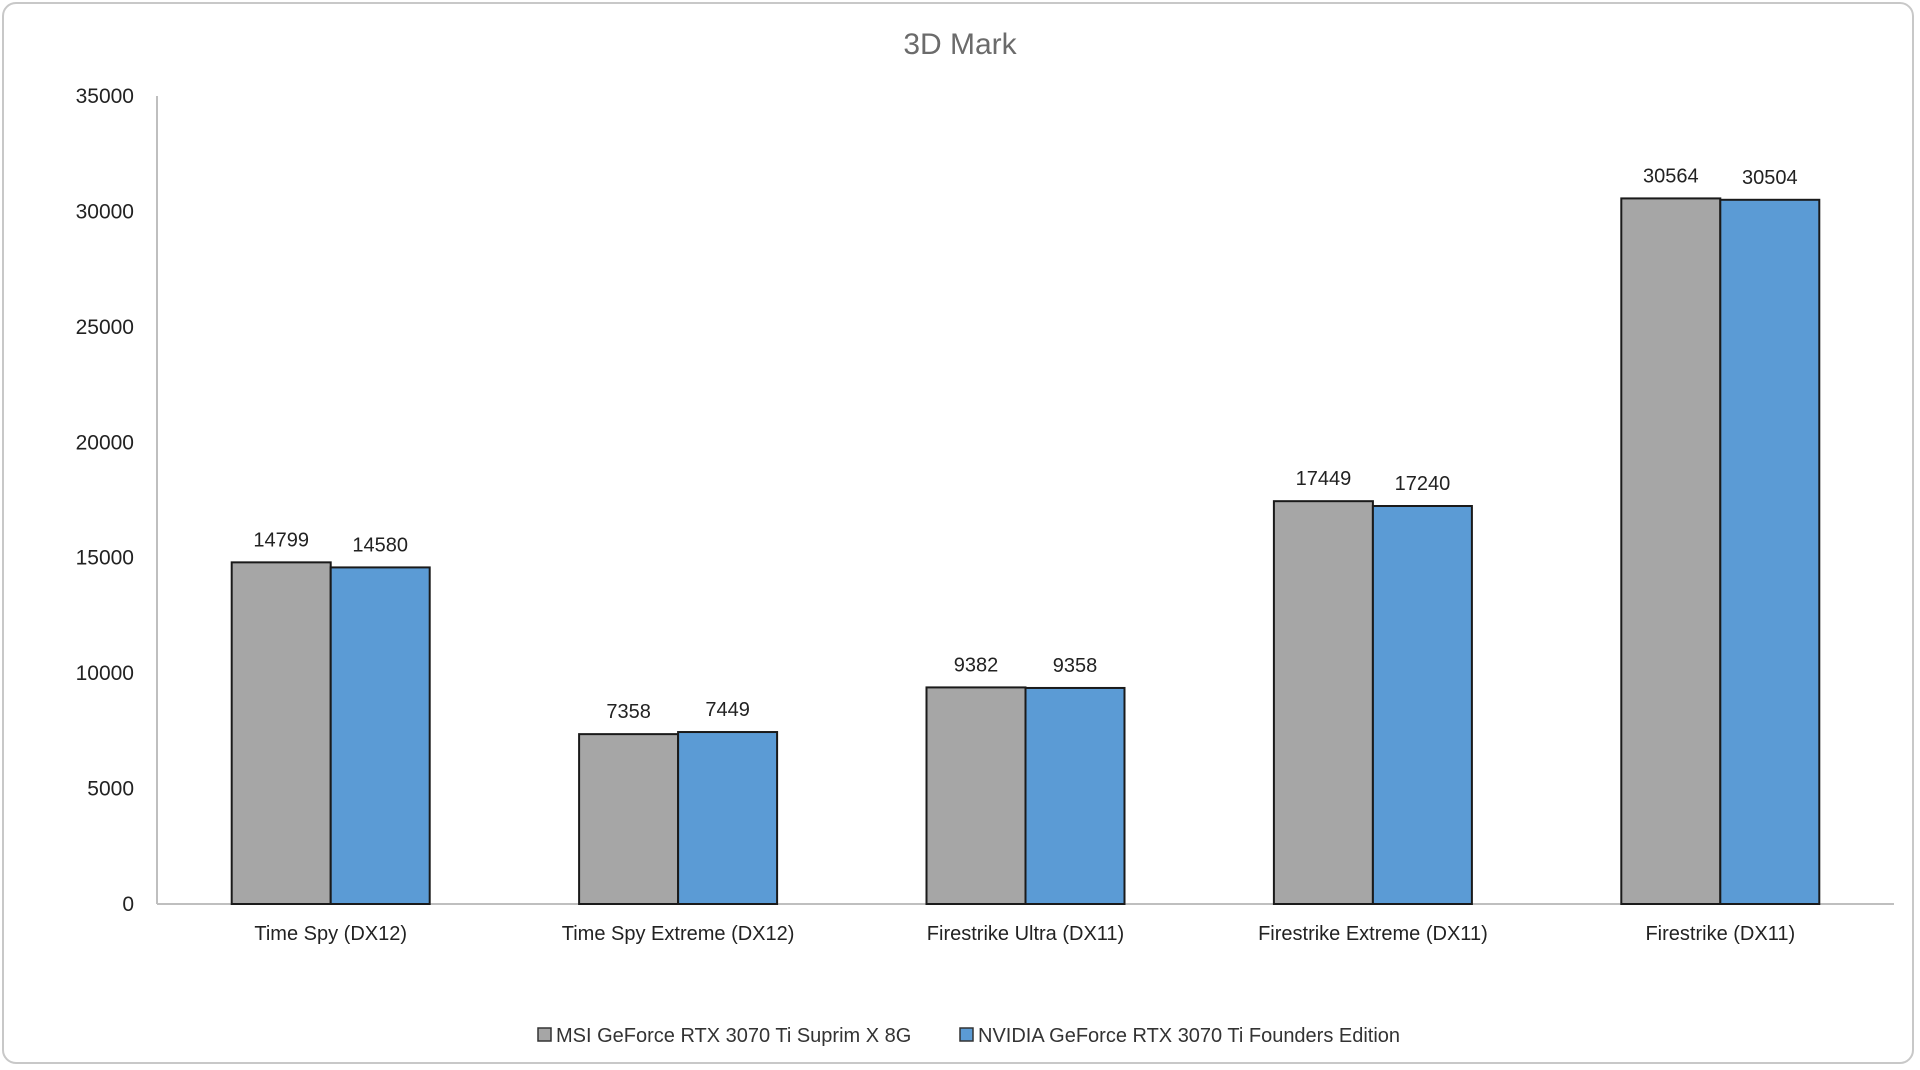  Describe the element at coordinates (1025, 934) in the screenshot. I see `x-tick-label: Firestrike Ultra (DX11)` at that location.